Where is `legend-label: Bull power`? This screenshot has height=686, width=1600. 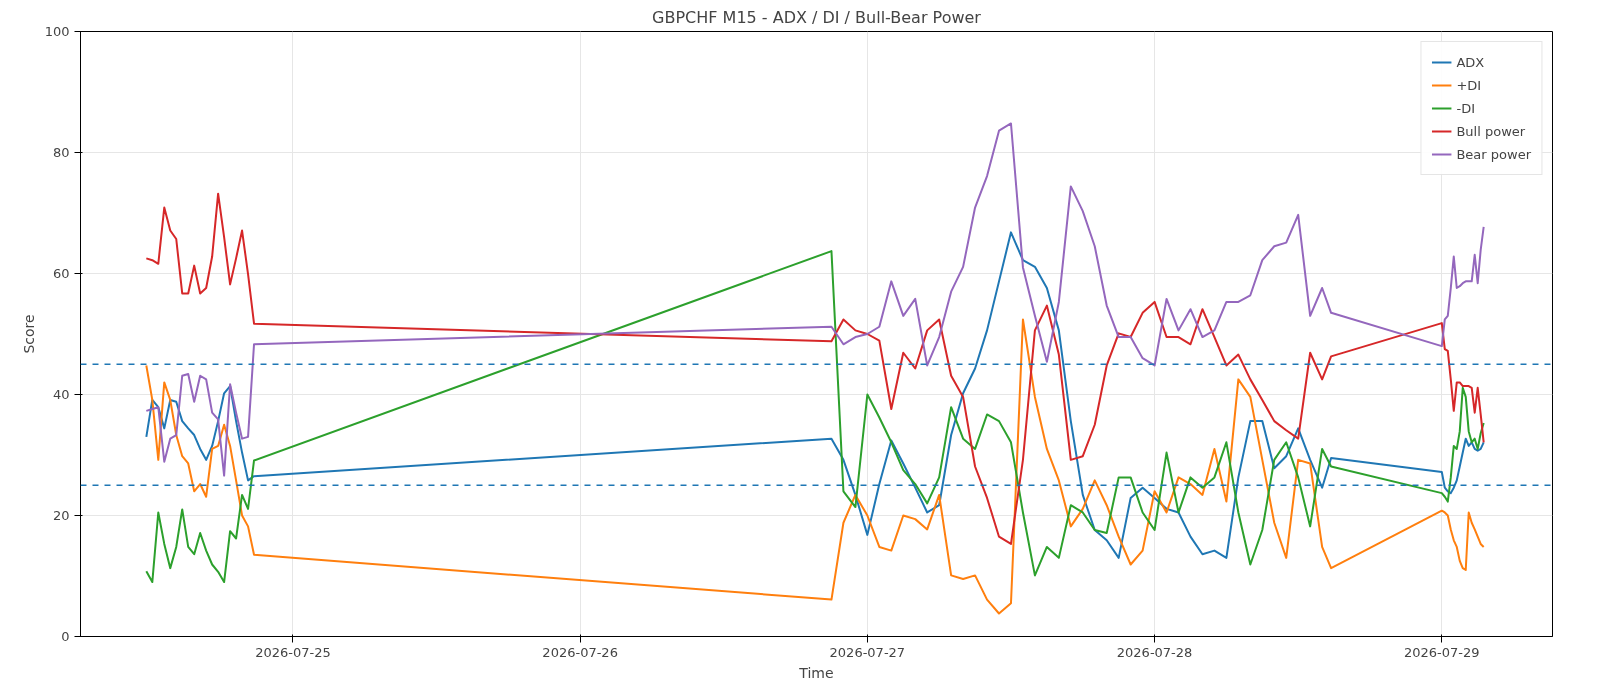 legend-label: Bull power is located at coordinates (1491, 131).